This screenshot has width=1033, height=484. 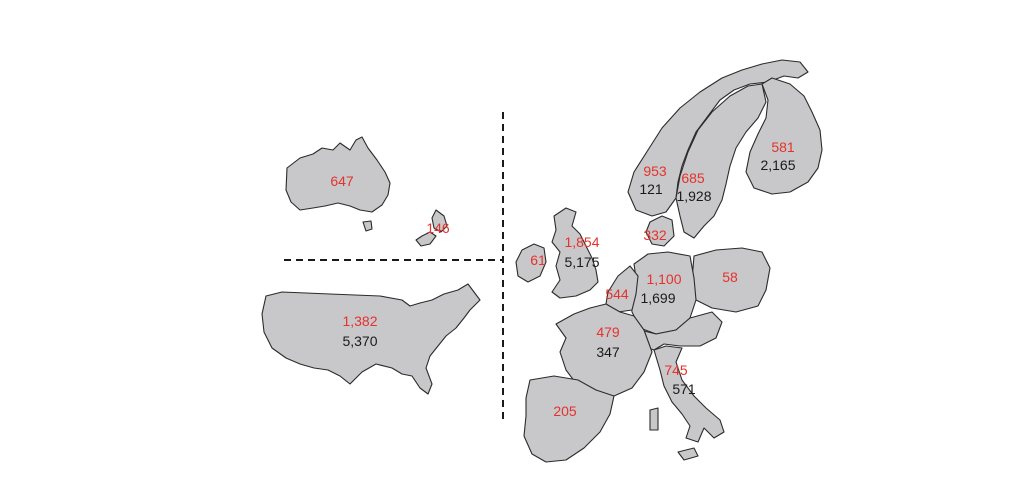 What do you see at coordinates (676, 370) in the screenshot?
I see `italy-red-value: 745` at bounding box center [676, 370].